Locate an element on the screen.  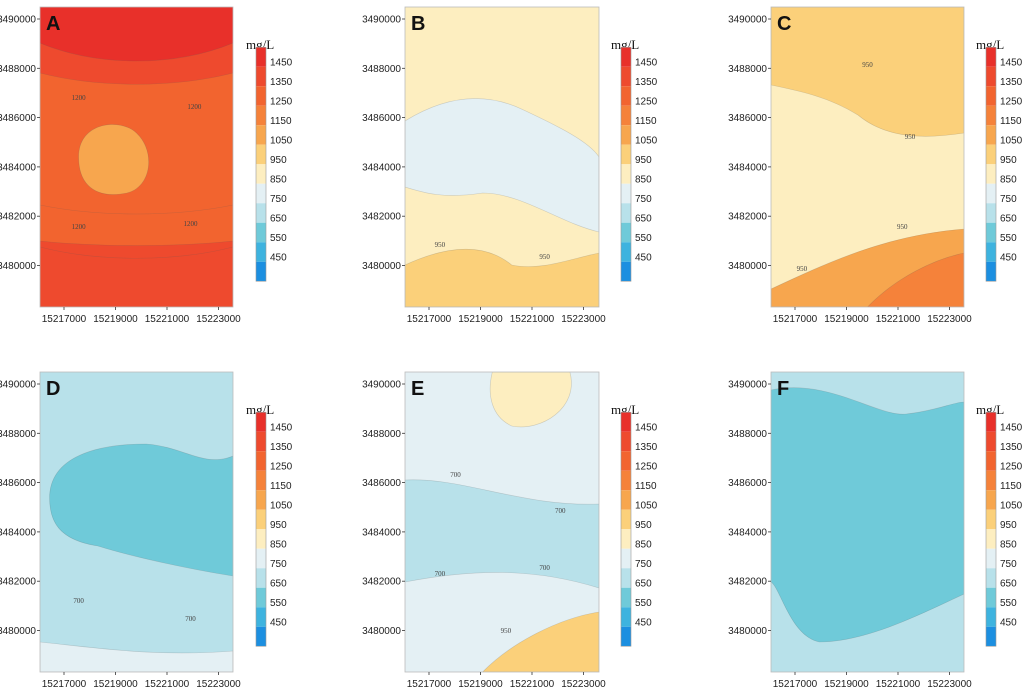
panel-letter: E is located at coordinates (417, 389).